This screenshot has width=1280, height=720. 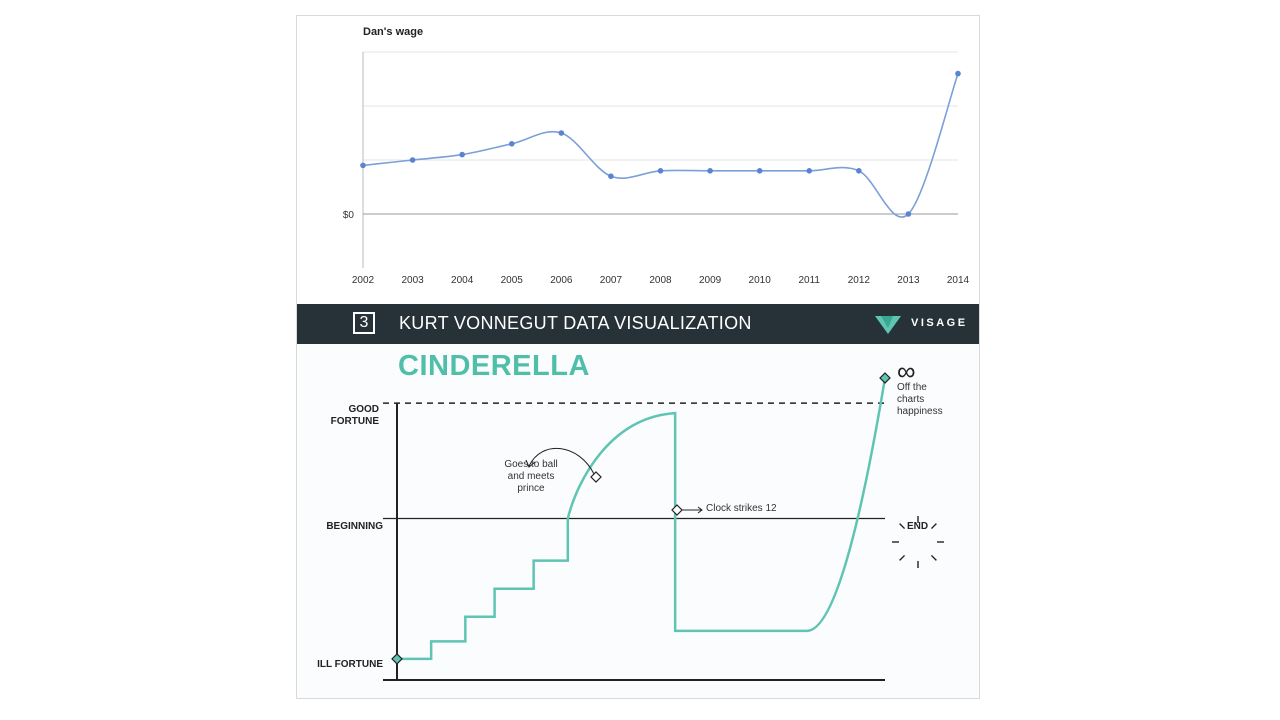 What do you see at coordinates (906, 371) in the screenshot?
I see `infinity-icon: ∞` at bounding box center [906, 371].